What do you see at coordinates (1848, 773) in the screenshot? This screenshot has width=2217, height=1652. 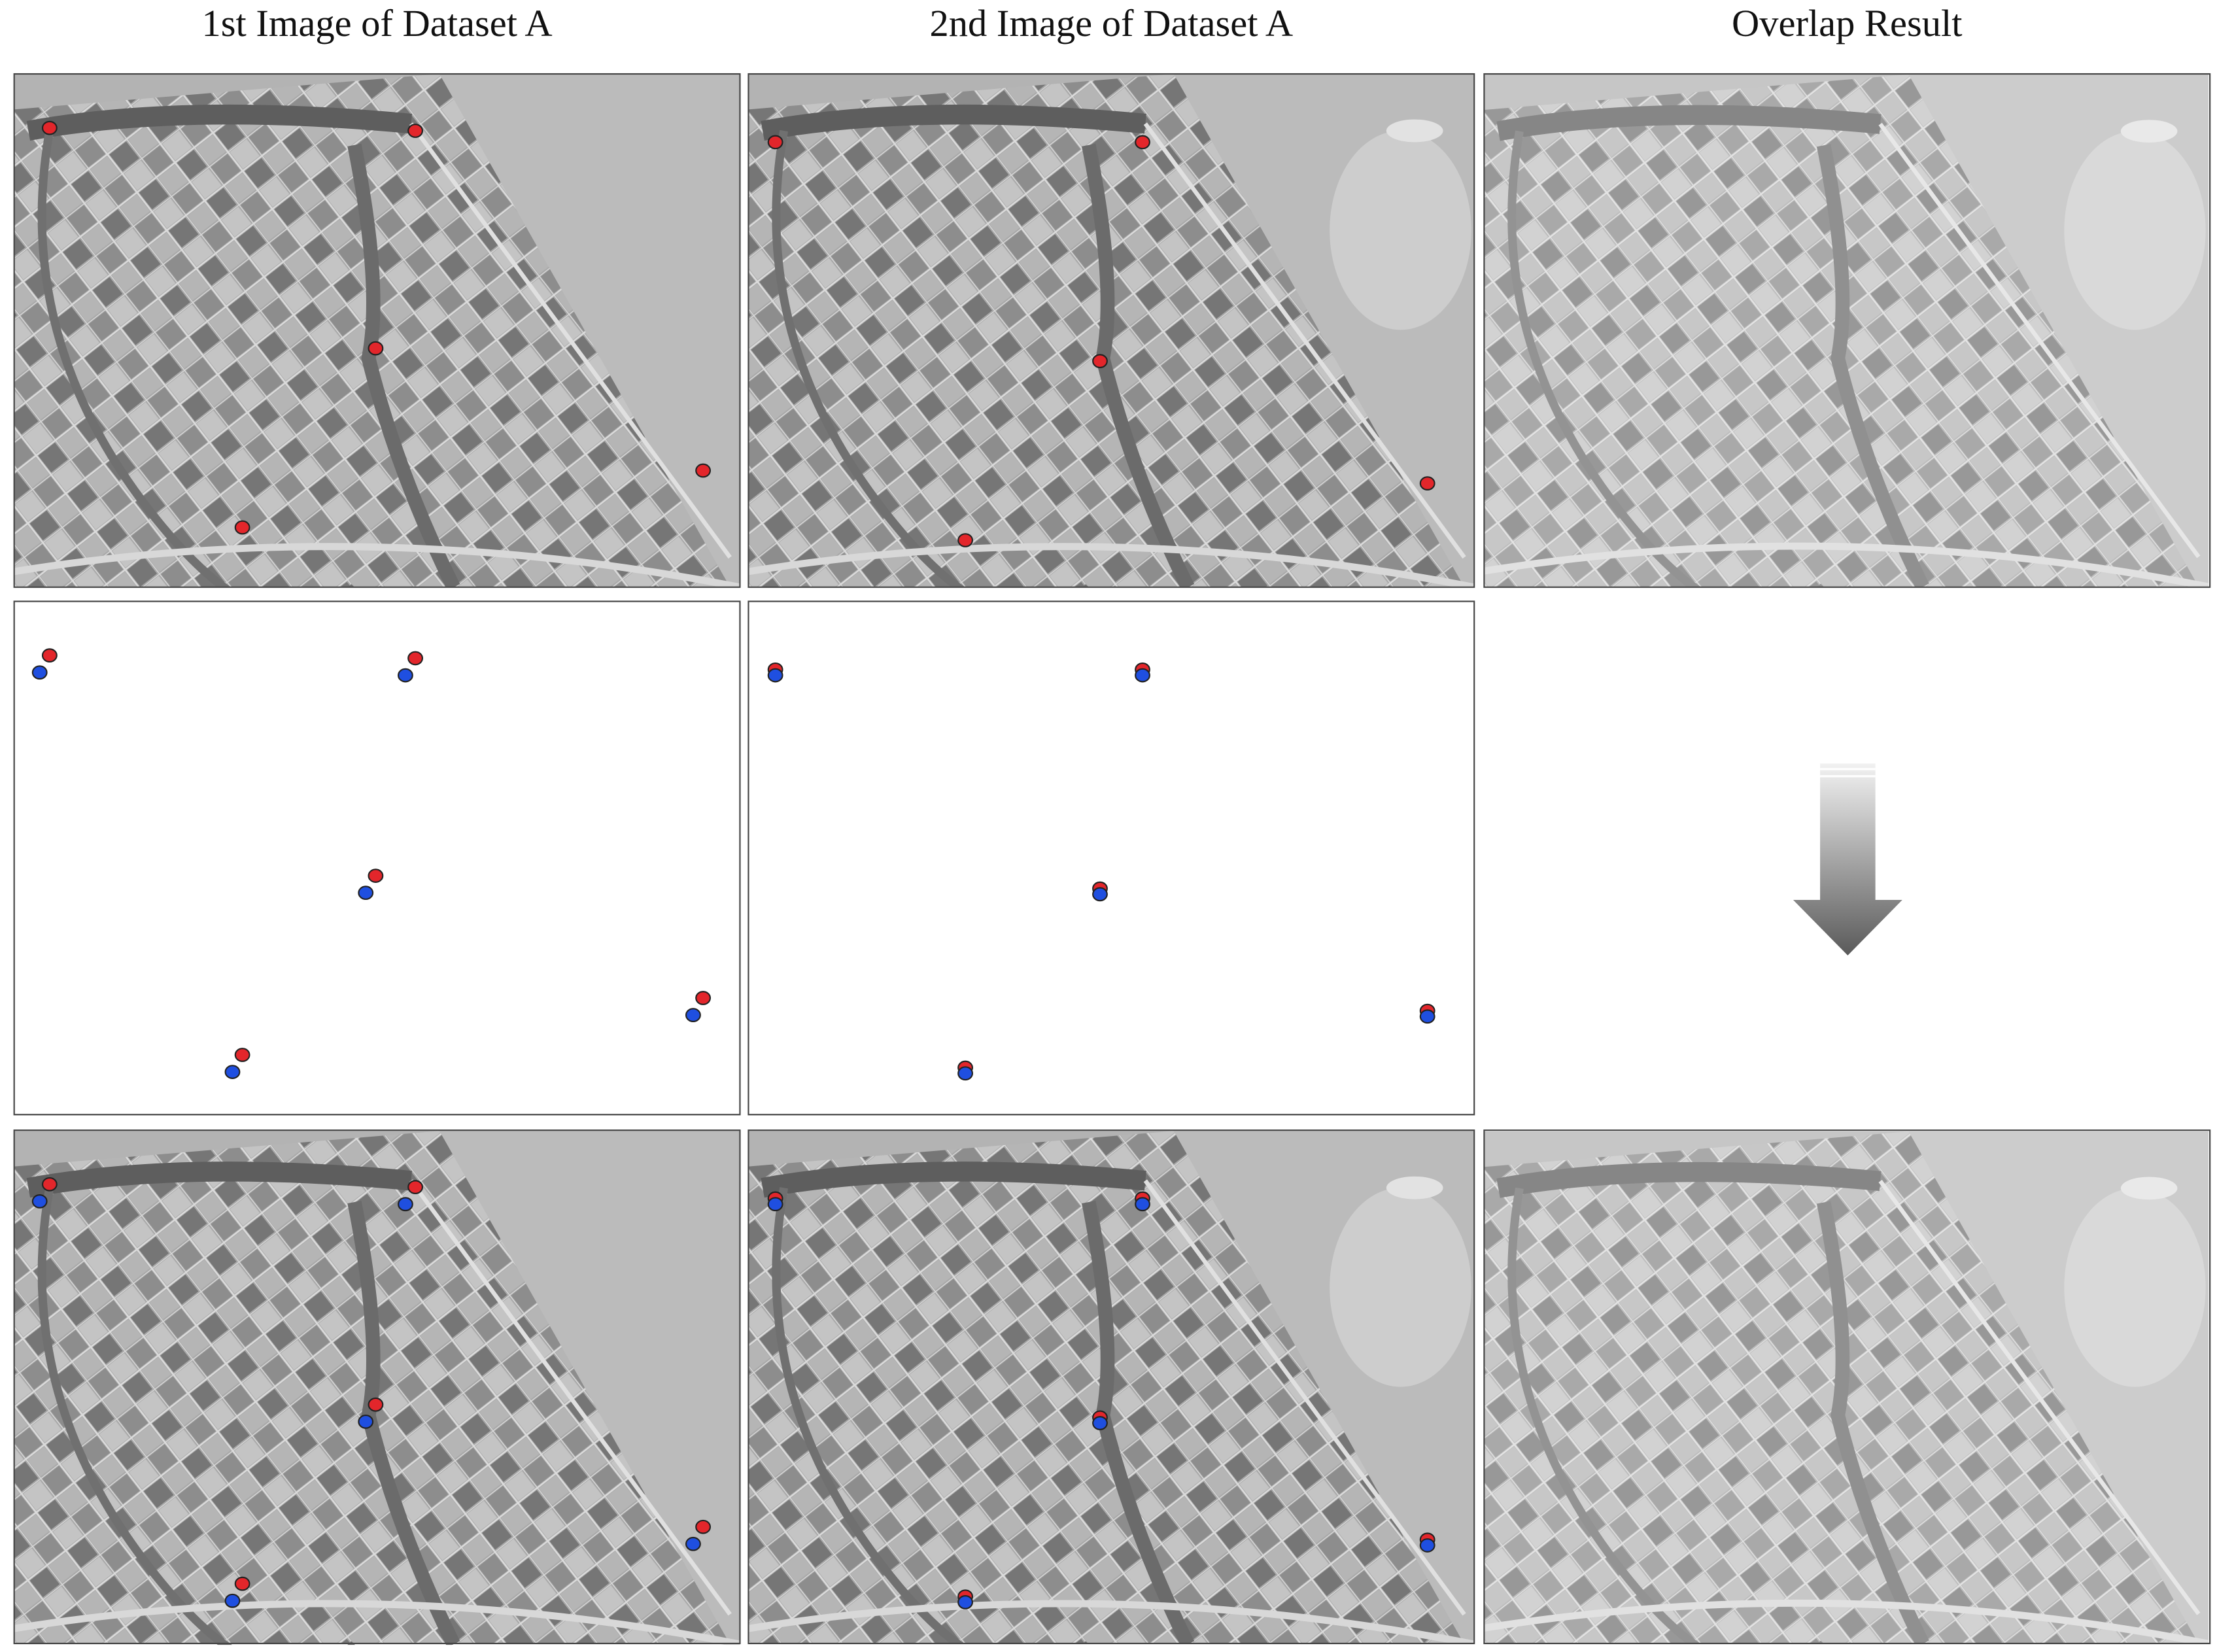 I see `arrow-stripes` at bounding box center [1848, 773].